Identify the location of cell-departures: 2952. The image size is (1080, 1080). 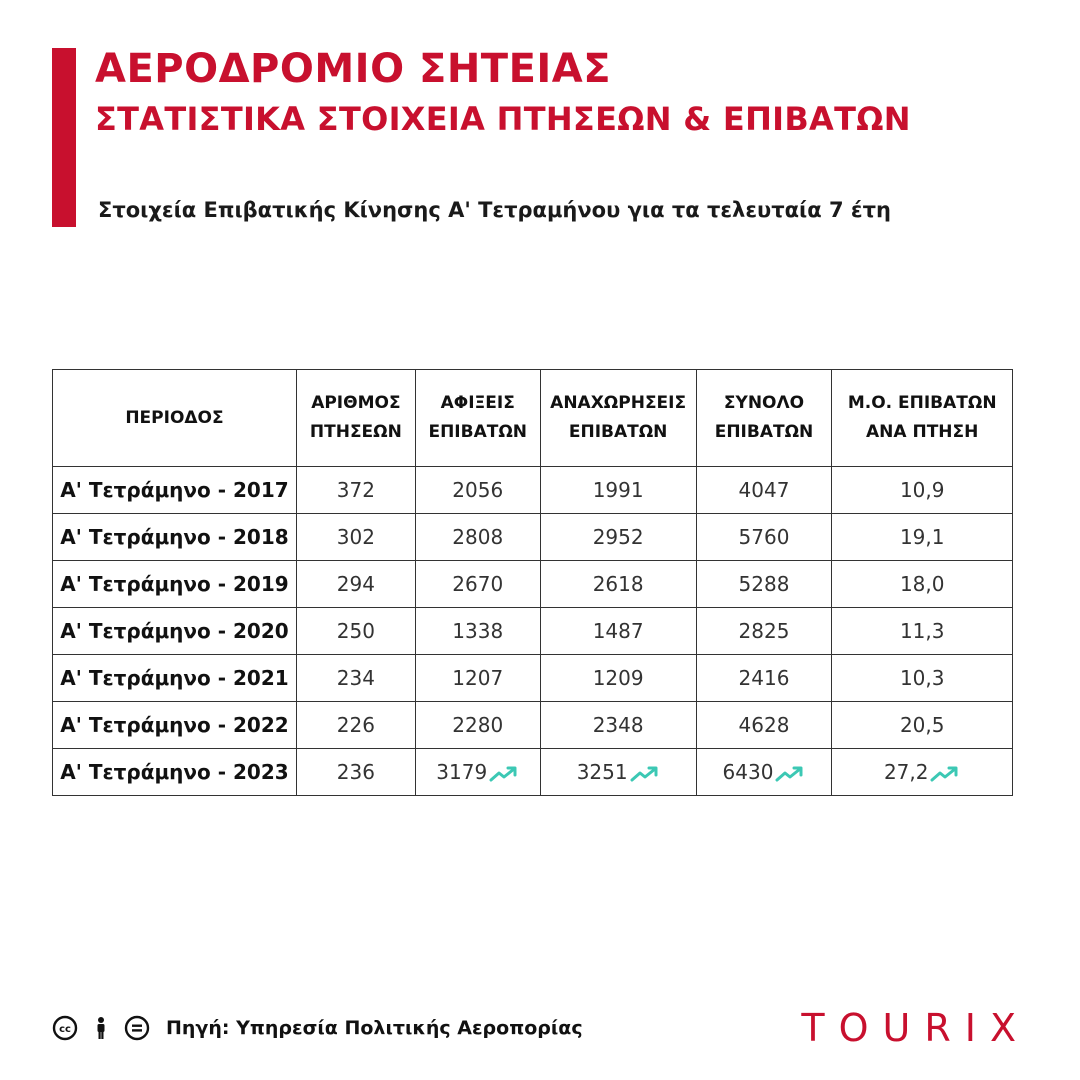
(618, 537).